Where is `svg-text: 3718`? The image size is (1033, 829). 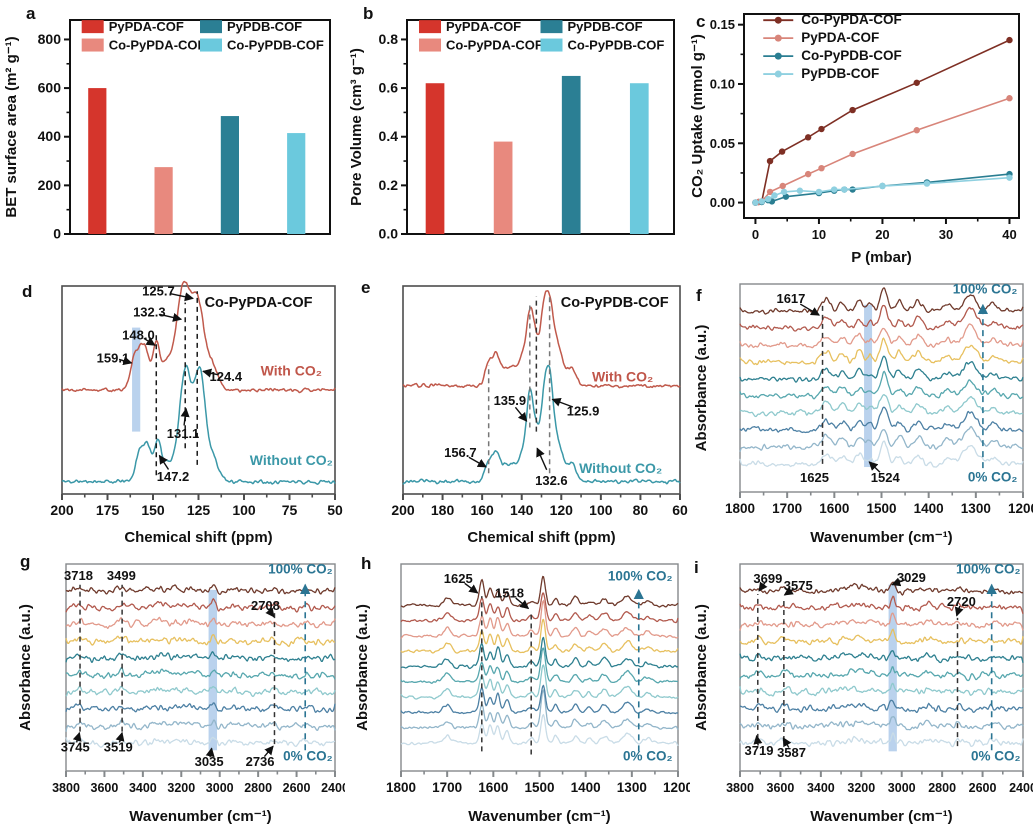
svg-text: 3718 is located at coordinates (78, 575).